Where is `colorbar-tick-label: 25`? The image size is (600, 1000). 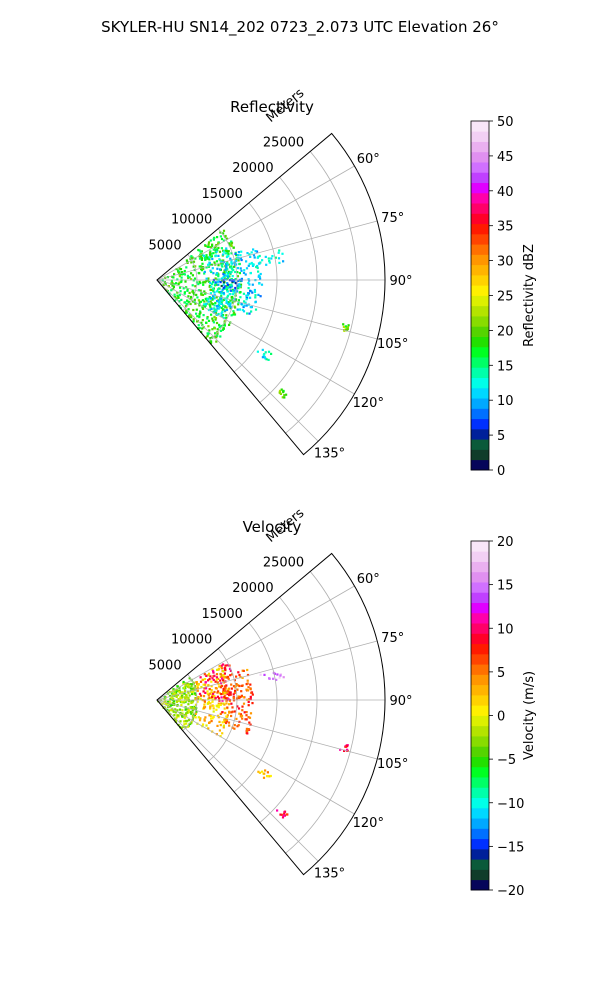
colorbar-tick-label: 25 is located at coordinates (505, 297).